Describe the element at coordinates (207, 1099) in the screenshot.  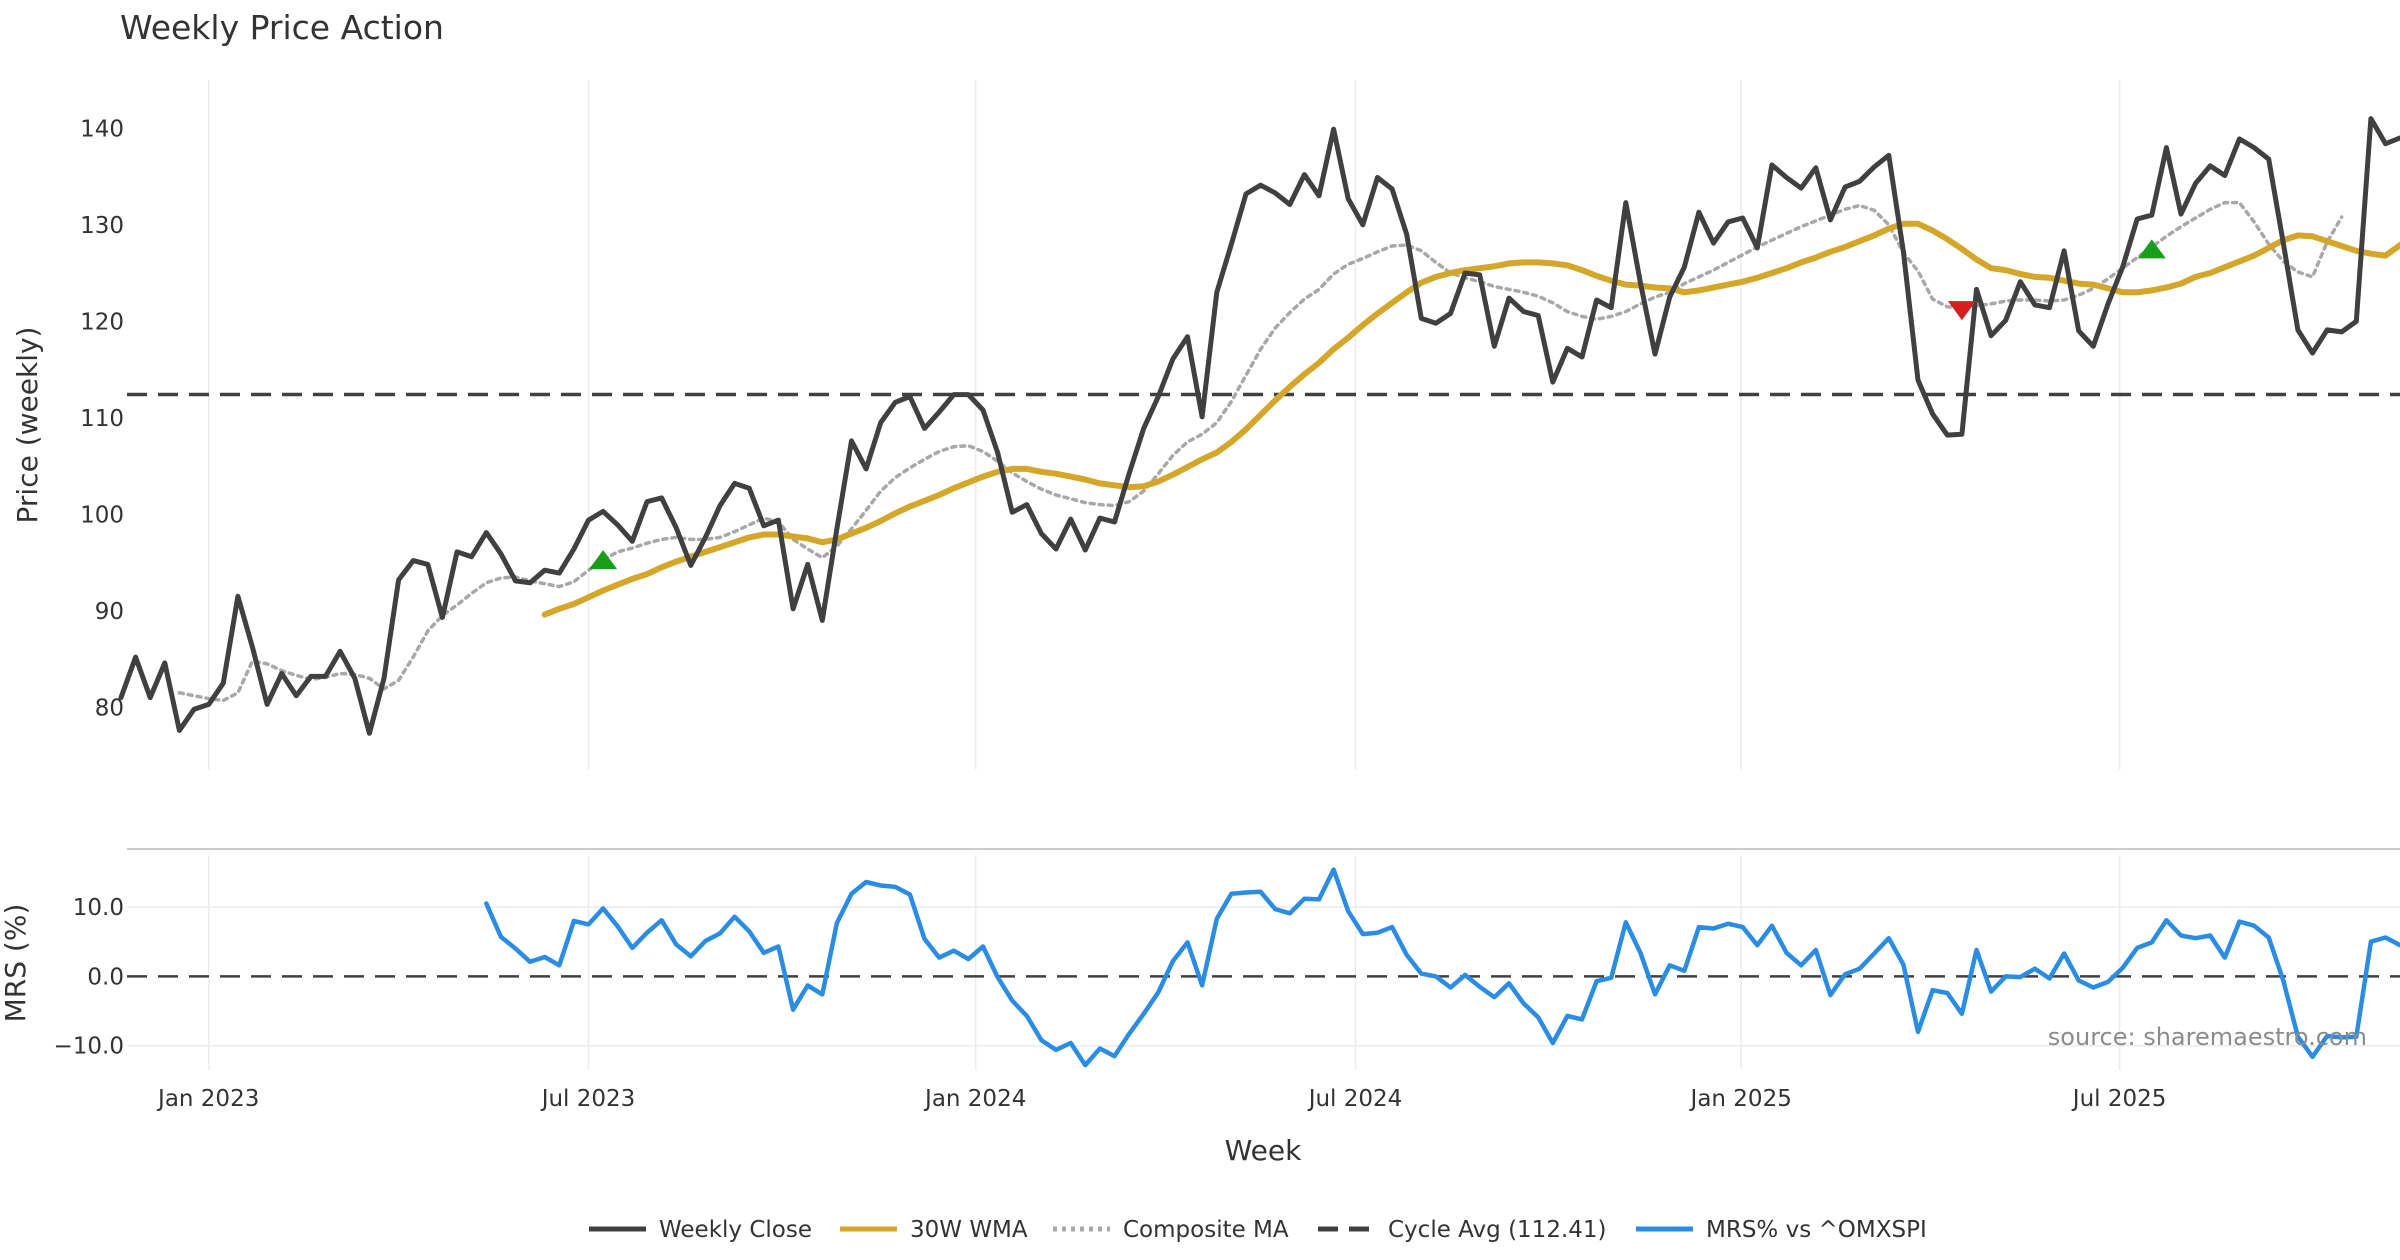
I see `x-tick: Jan 2023` at that location.